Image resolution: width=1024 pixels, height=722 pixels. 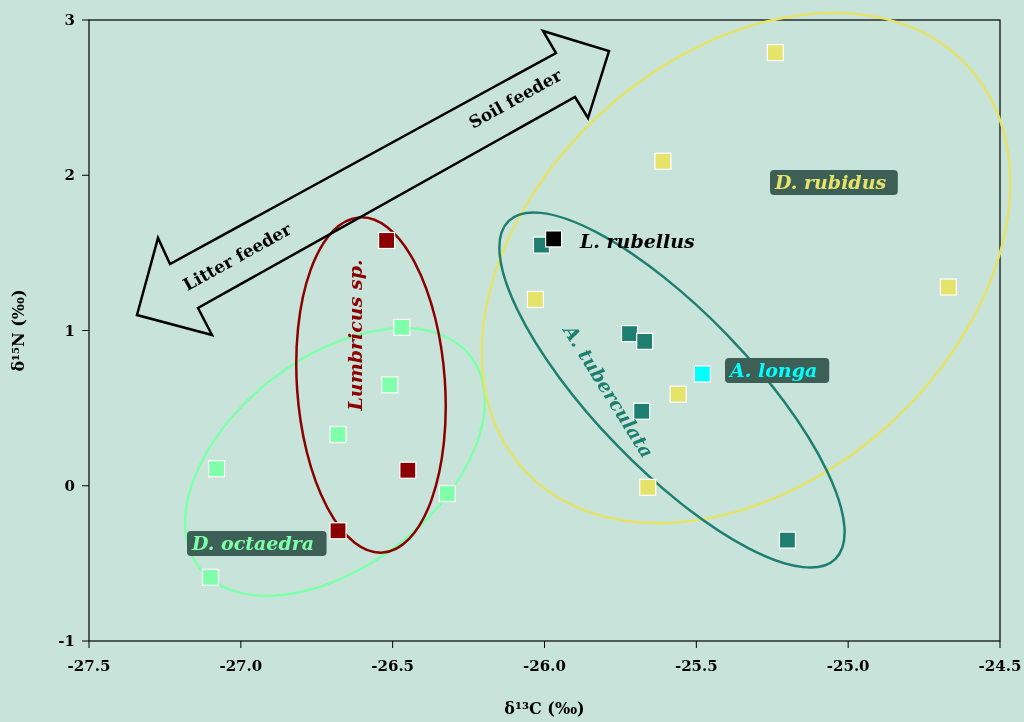 What do you see at coordinates (89, 666) in the screenshot?
I see `x-tick-label: -27.5` at bounding box center [89, 666].